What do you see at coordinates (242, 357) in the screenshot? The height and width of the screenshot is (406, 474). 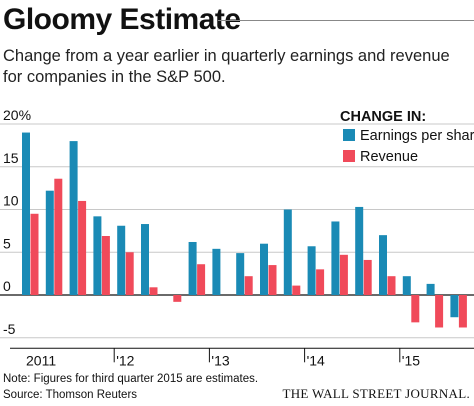 I see `x-axis: 2011 '12 '13 '14 '15` at bounding box center [242, 357].